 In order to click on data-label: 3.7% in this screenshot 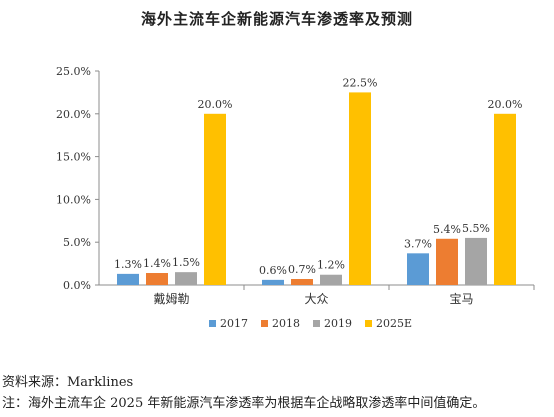, I will do `click(418, 243)`.